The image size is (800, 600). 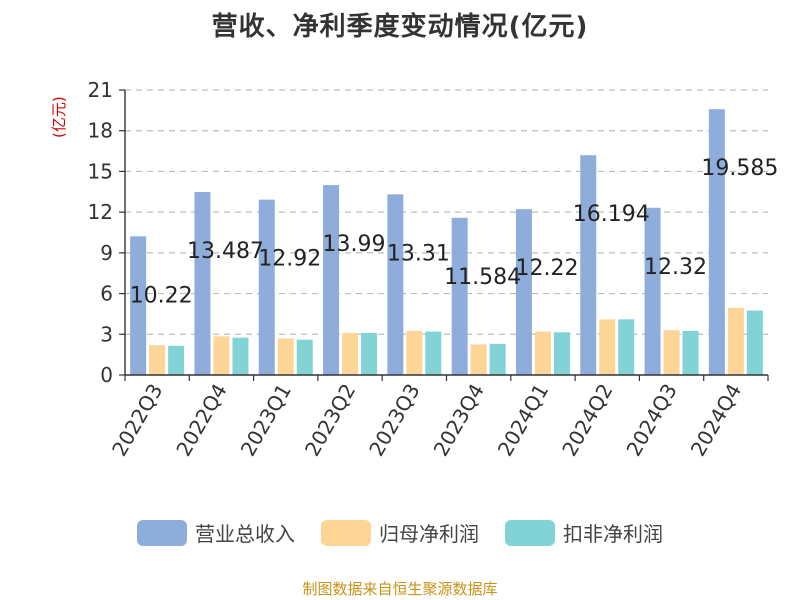 I want to click on x-tick-label: 2022Q4, so click(x=201, y=420).